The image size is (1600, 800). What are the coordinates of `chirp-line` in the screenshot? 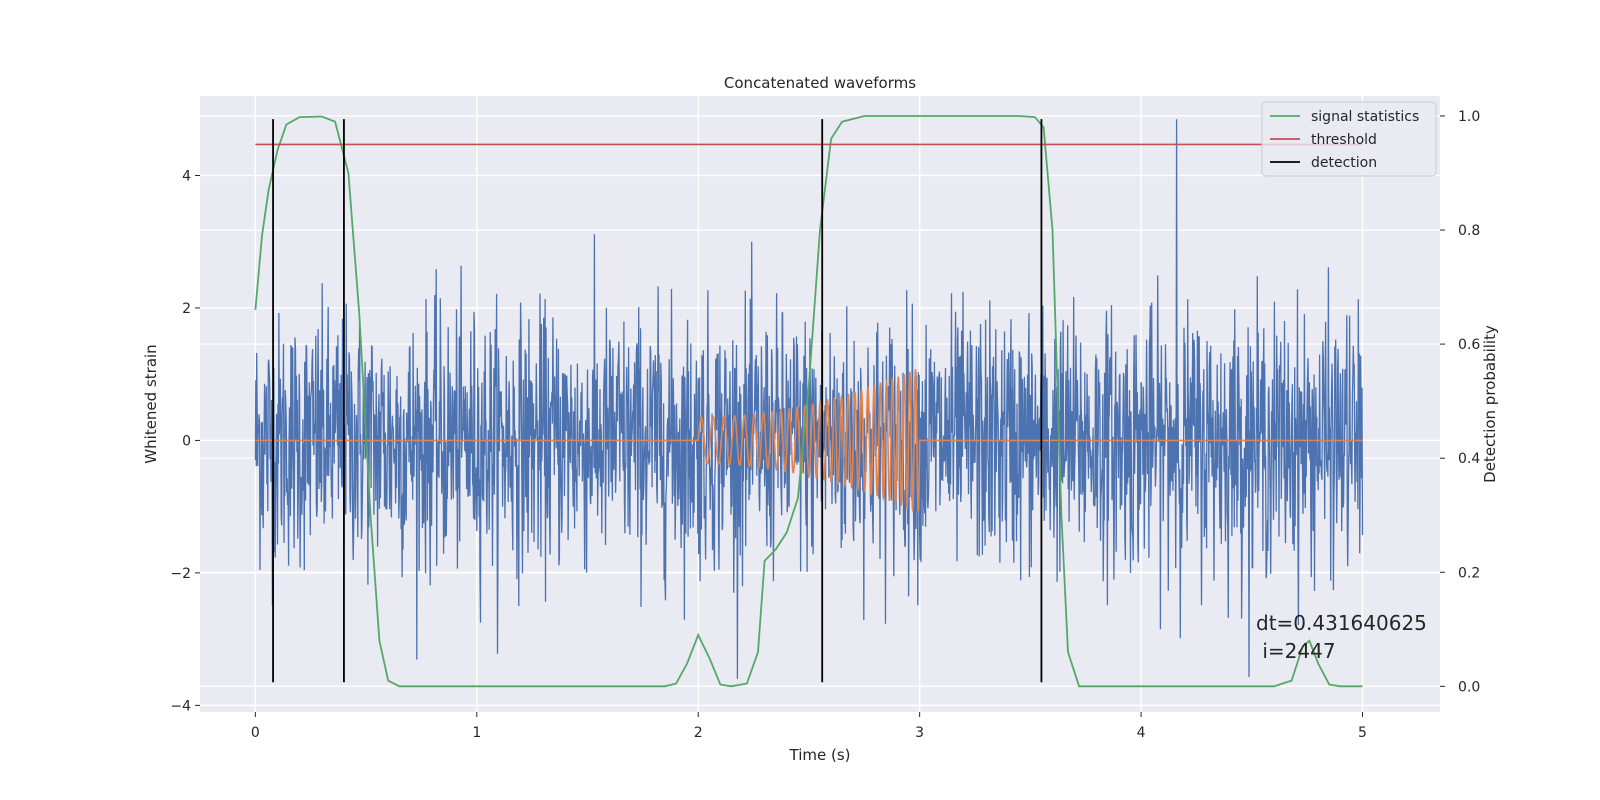 It's located at (809, 441).